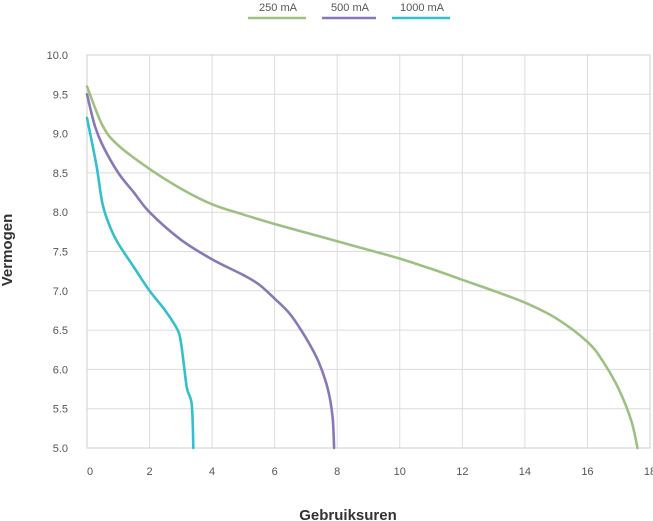  Describe the element at coordinates (90, 472) in the screenshot. I see `x-tick-label: 0` at that location.